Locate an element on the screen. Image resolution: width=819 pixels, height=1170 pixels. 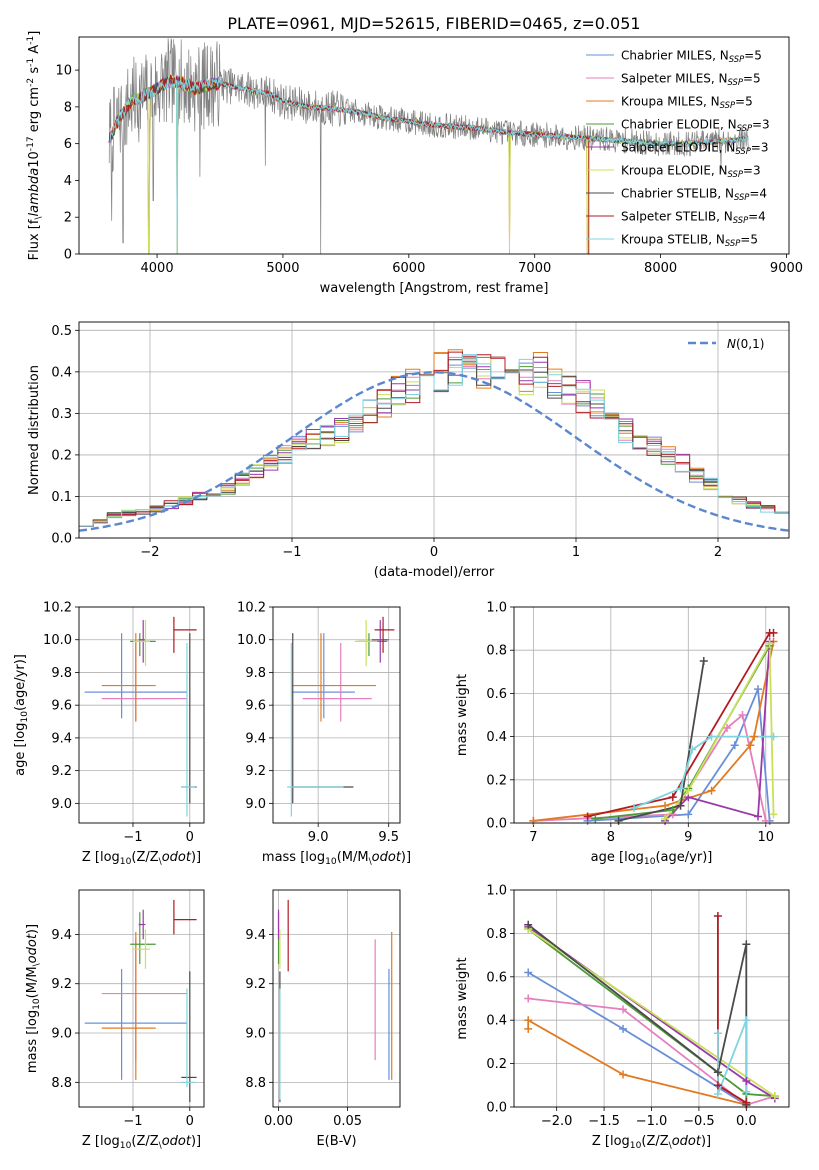
label-fragment: Salpeter ELODIE, N is located at coordinates (678, 148).